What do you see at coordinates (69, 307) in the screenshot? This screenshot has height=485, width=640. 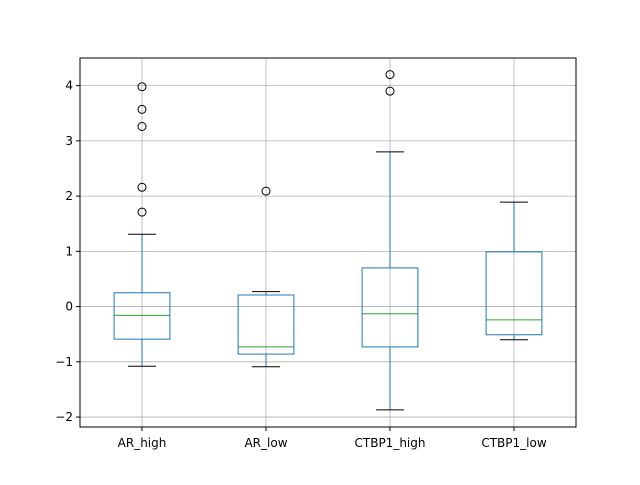 I see `y-tick-label: 0` at bounding box center [69, 307].